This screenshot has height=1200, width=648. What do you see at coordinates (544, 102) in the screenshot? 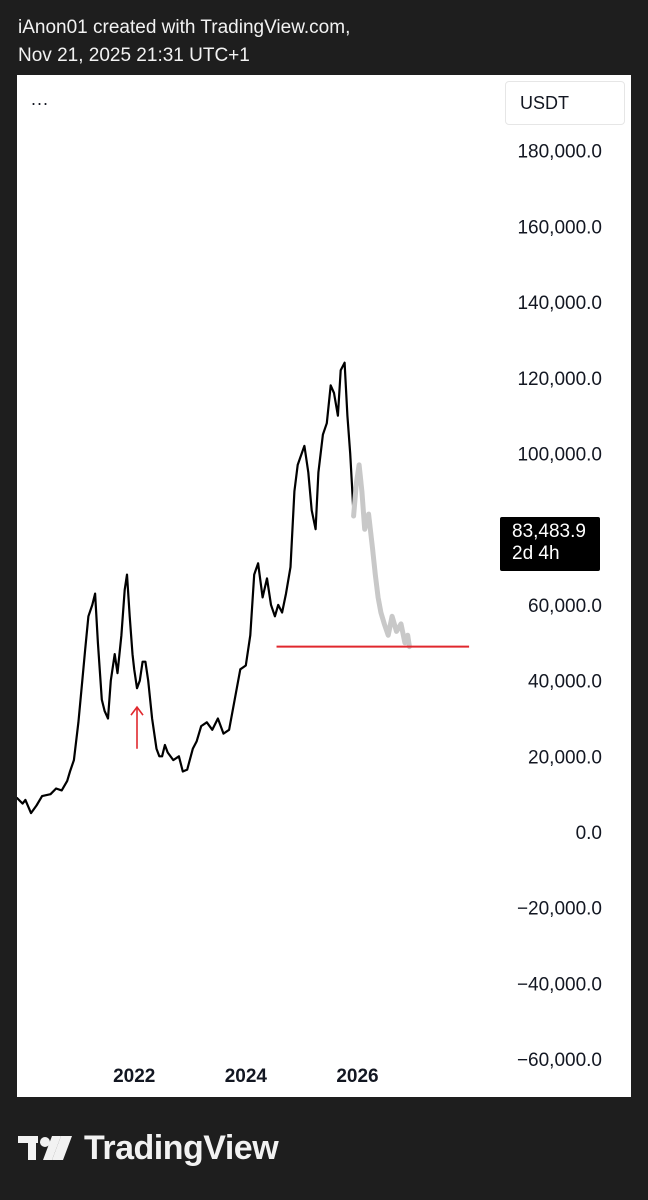
I see `currency-label: USDT` at bounding box center [544, 102].